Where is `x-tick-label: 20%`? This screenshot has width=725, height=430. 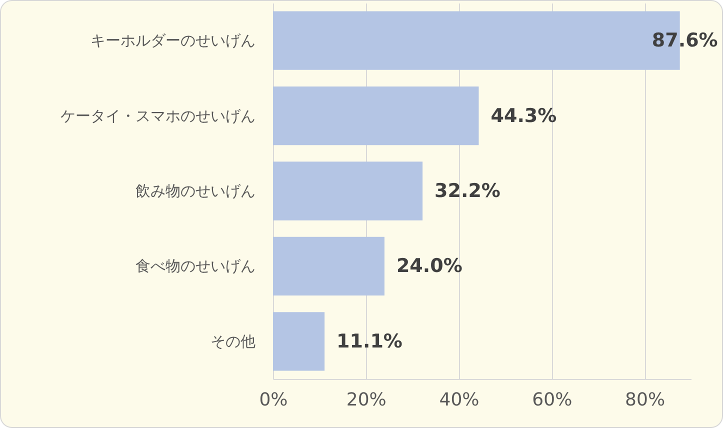
x-tick-label: 20% is located at coordinates (366, 400).